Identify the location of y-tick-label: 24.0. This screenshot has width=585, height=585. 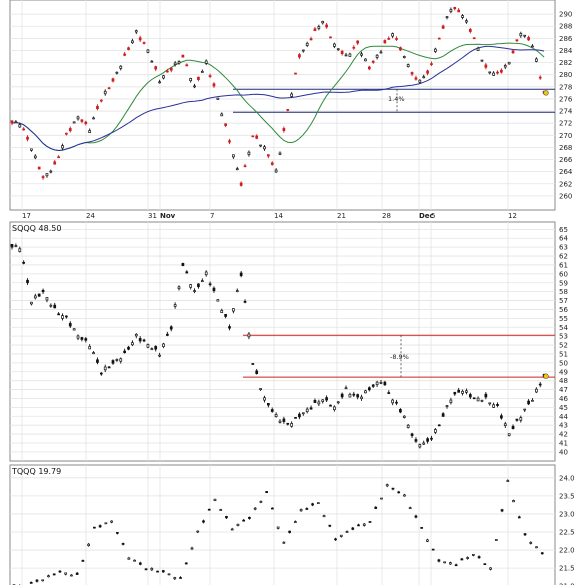
(567, 478).